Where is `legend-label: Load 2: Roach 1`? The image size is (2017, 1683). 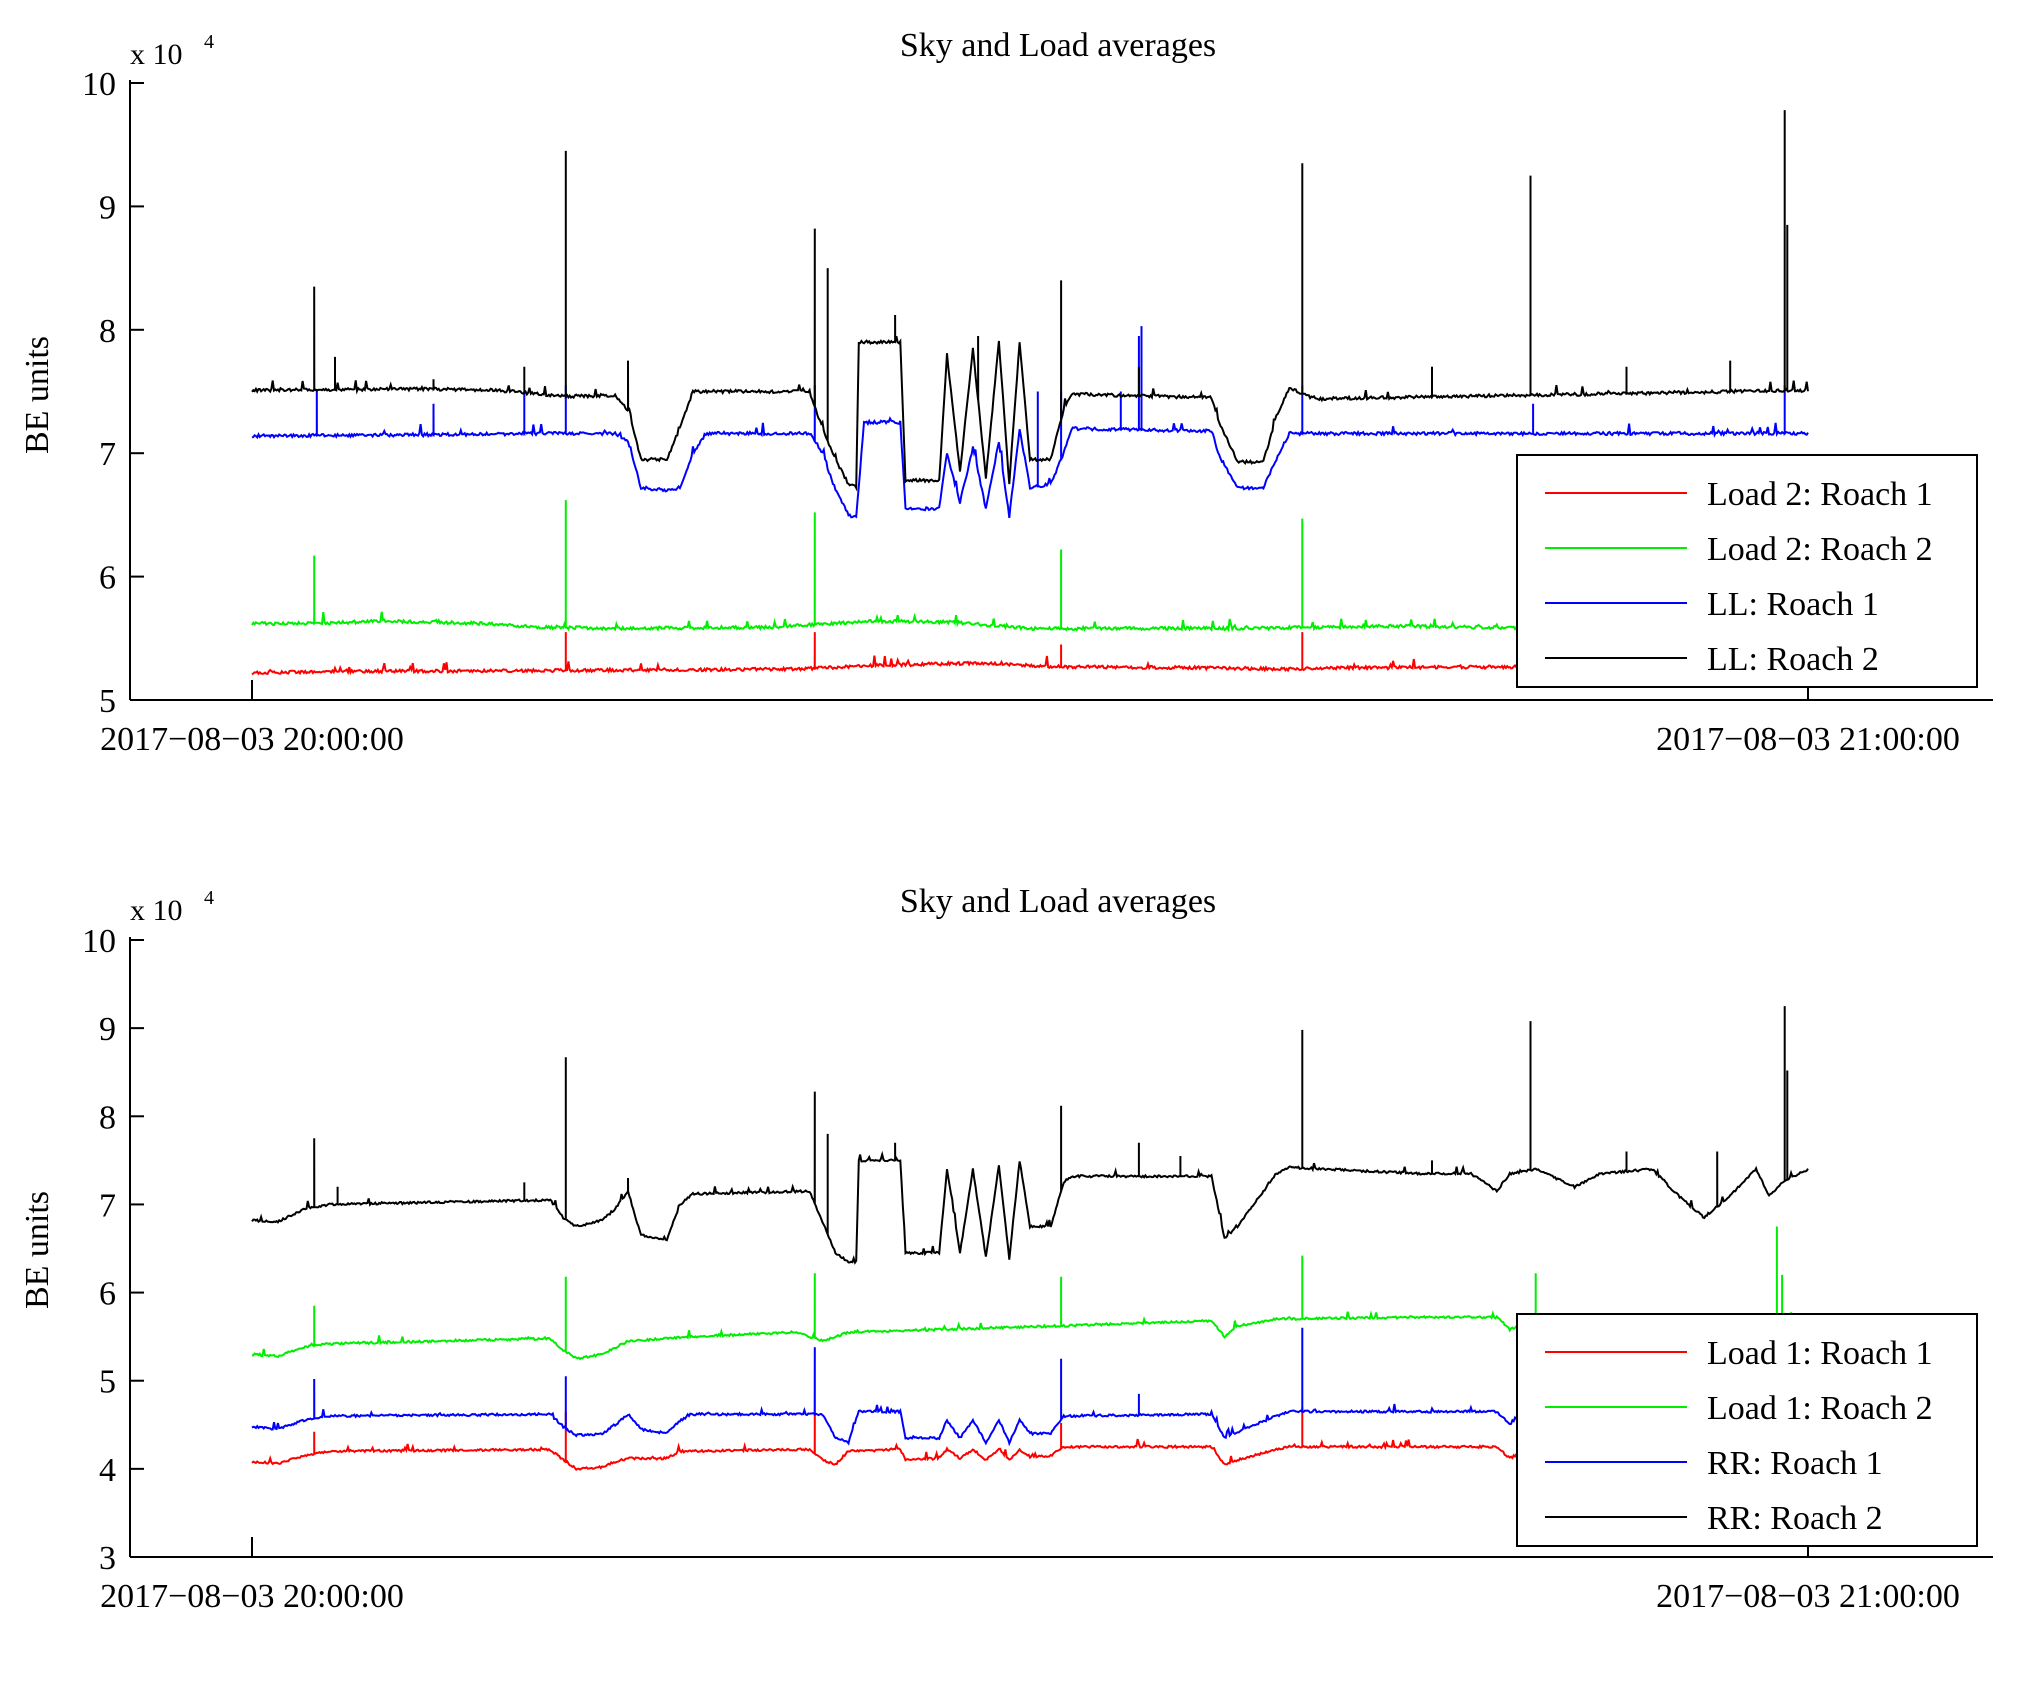 legend-label: Load 2: Roach 1 is located at coordinates (1820, 494).